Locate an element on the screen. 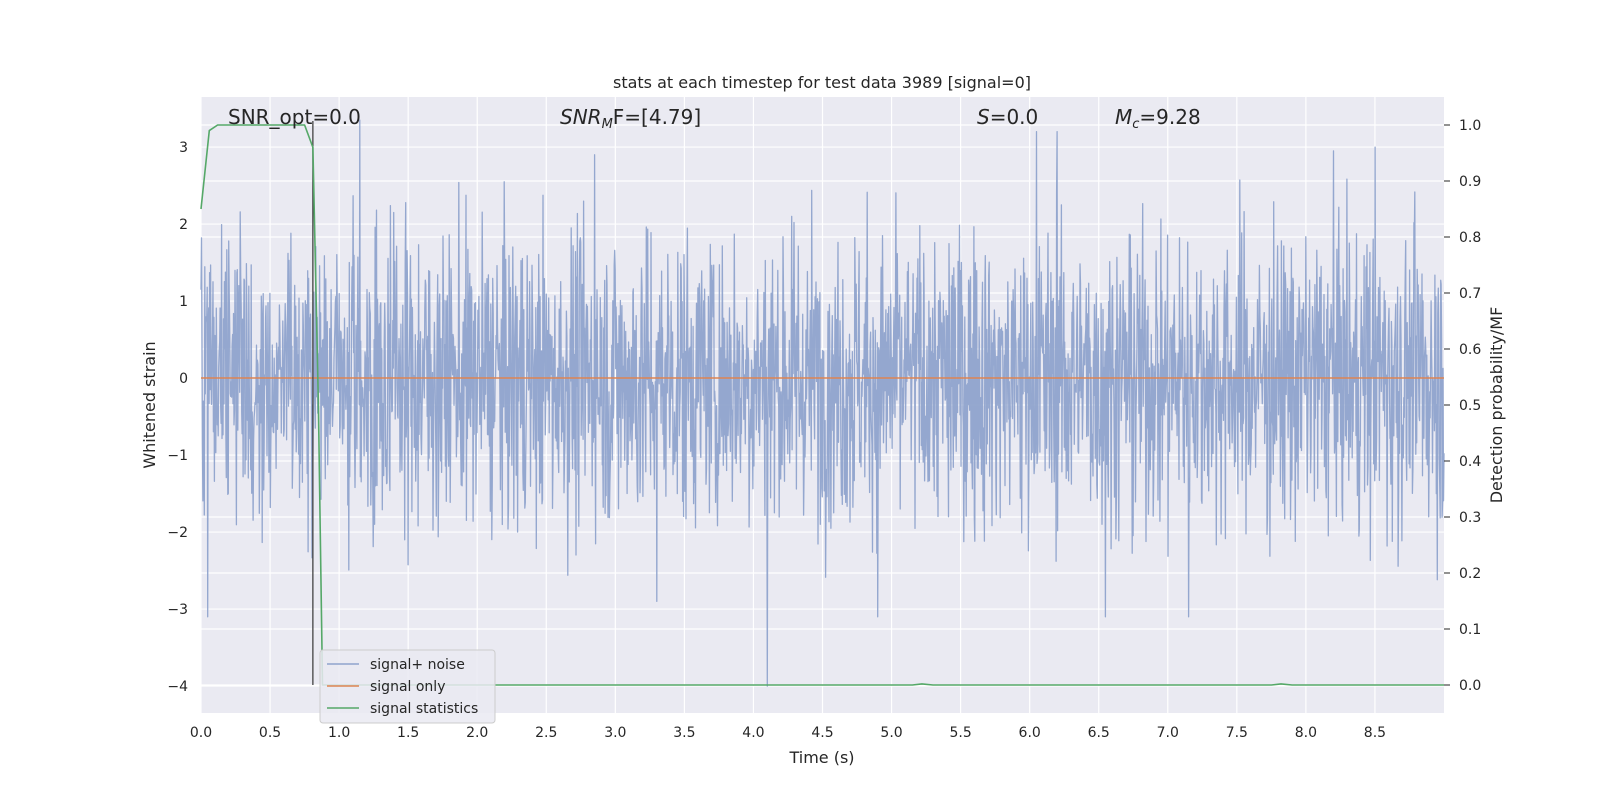 The width and height of the screenshot is (1600, 800). y-tick-label: −1 is located at coordinates (177, 456).